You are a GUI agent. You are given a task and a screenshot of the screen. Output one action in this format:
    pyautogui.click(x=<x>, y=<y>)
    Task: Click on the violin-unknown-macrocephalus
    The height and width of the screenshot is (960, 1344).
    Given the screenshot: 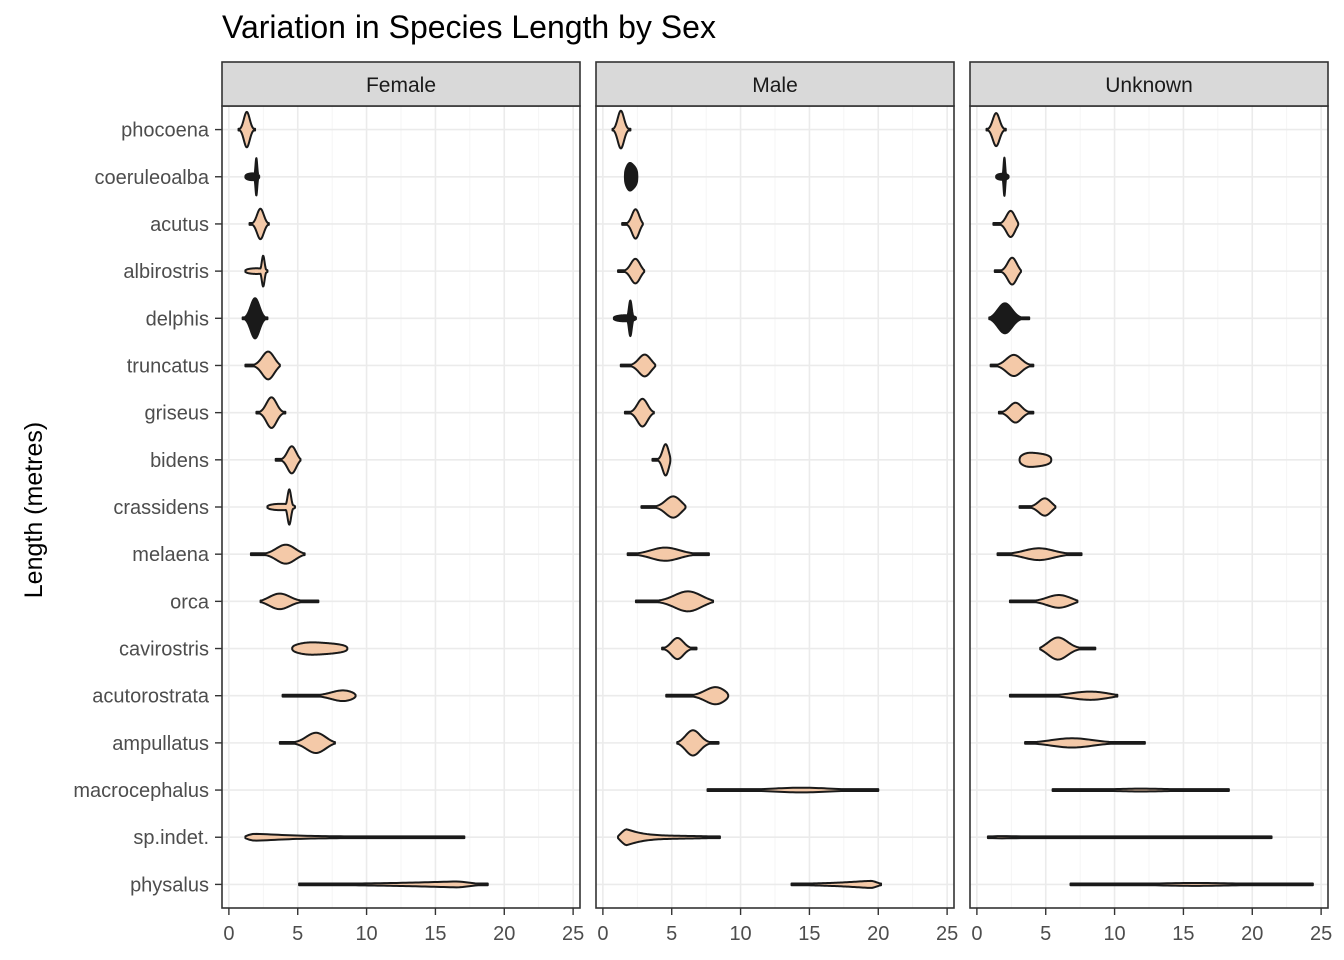 What is the action you would take?
    pyautogui.click(x=1140, y=790)
    